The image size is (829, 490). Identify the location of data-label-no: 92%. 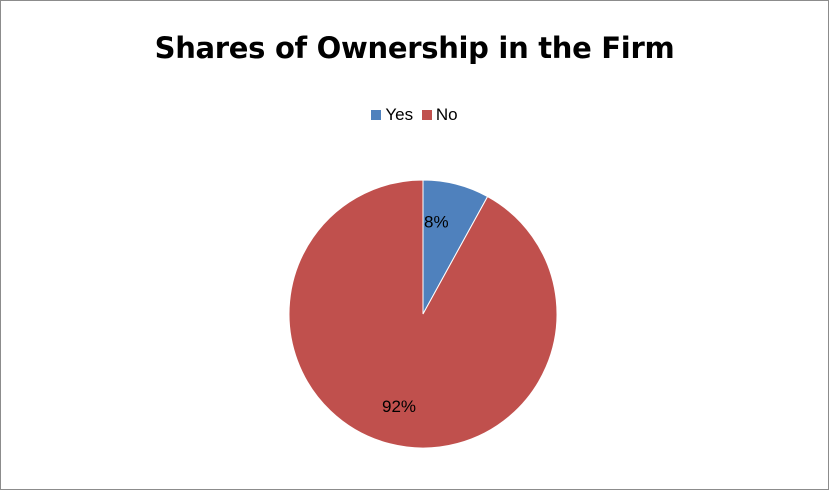
(399, 406).